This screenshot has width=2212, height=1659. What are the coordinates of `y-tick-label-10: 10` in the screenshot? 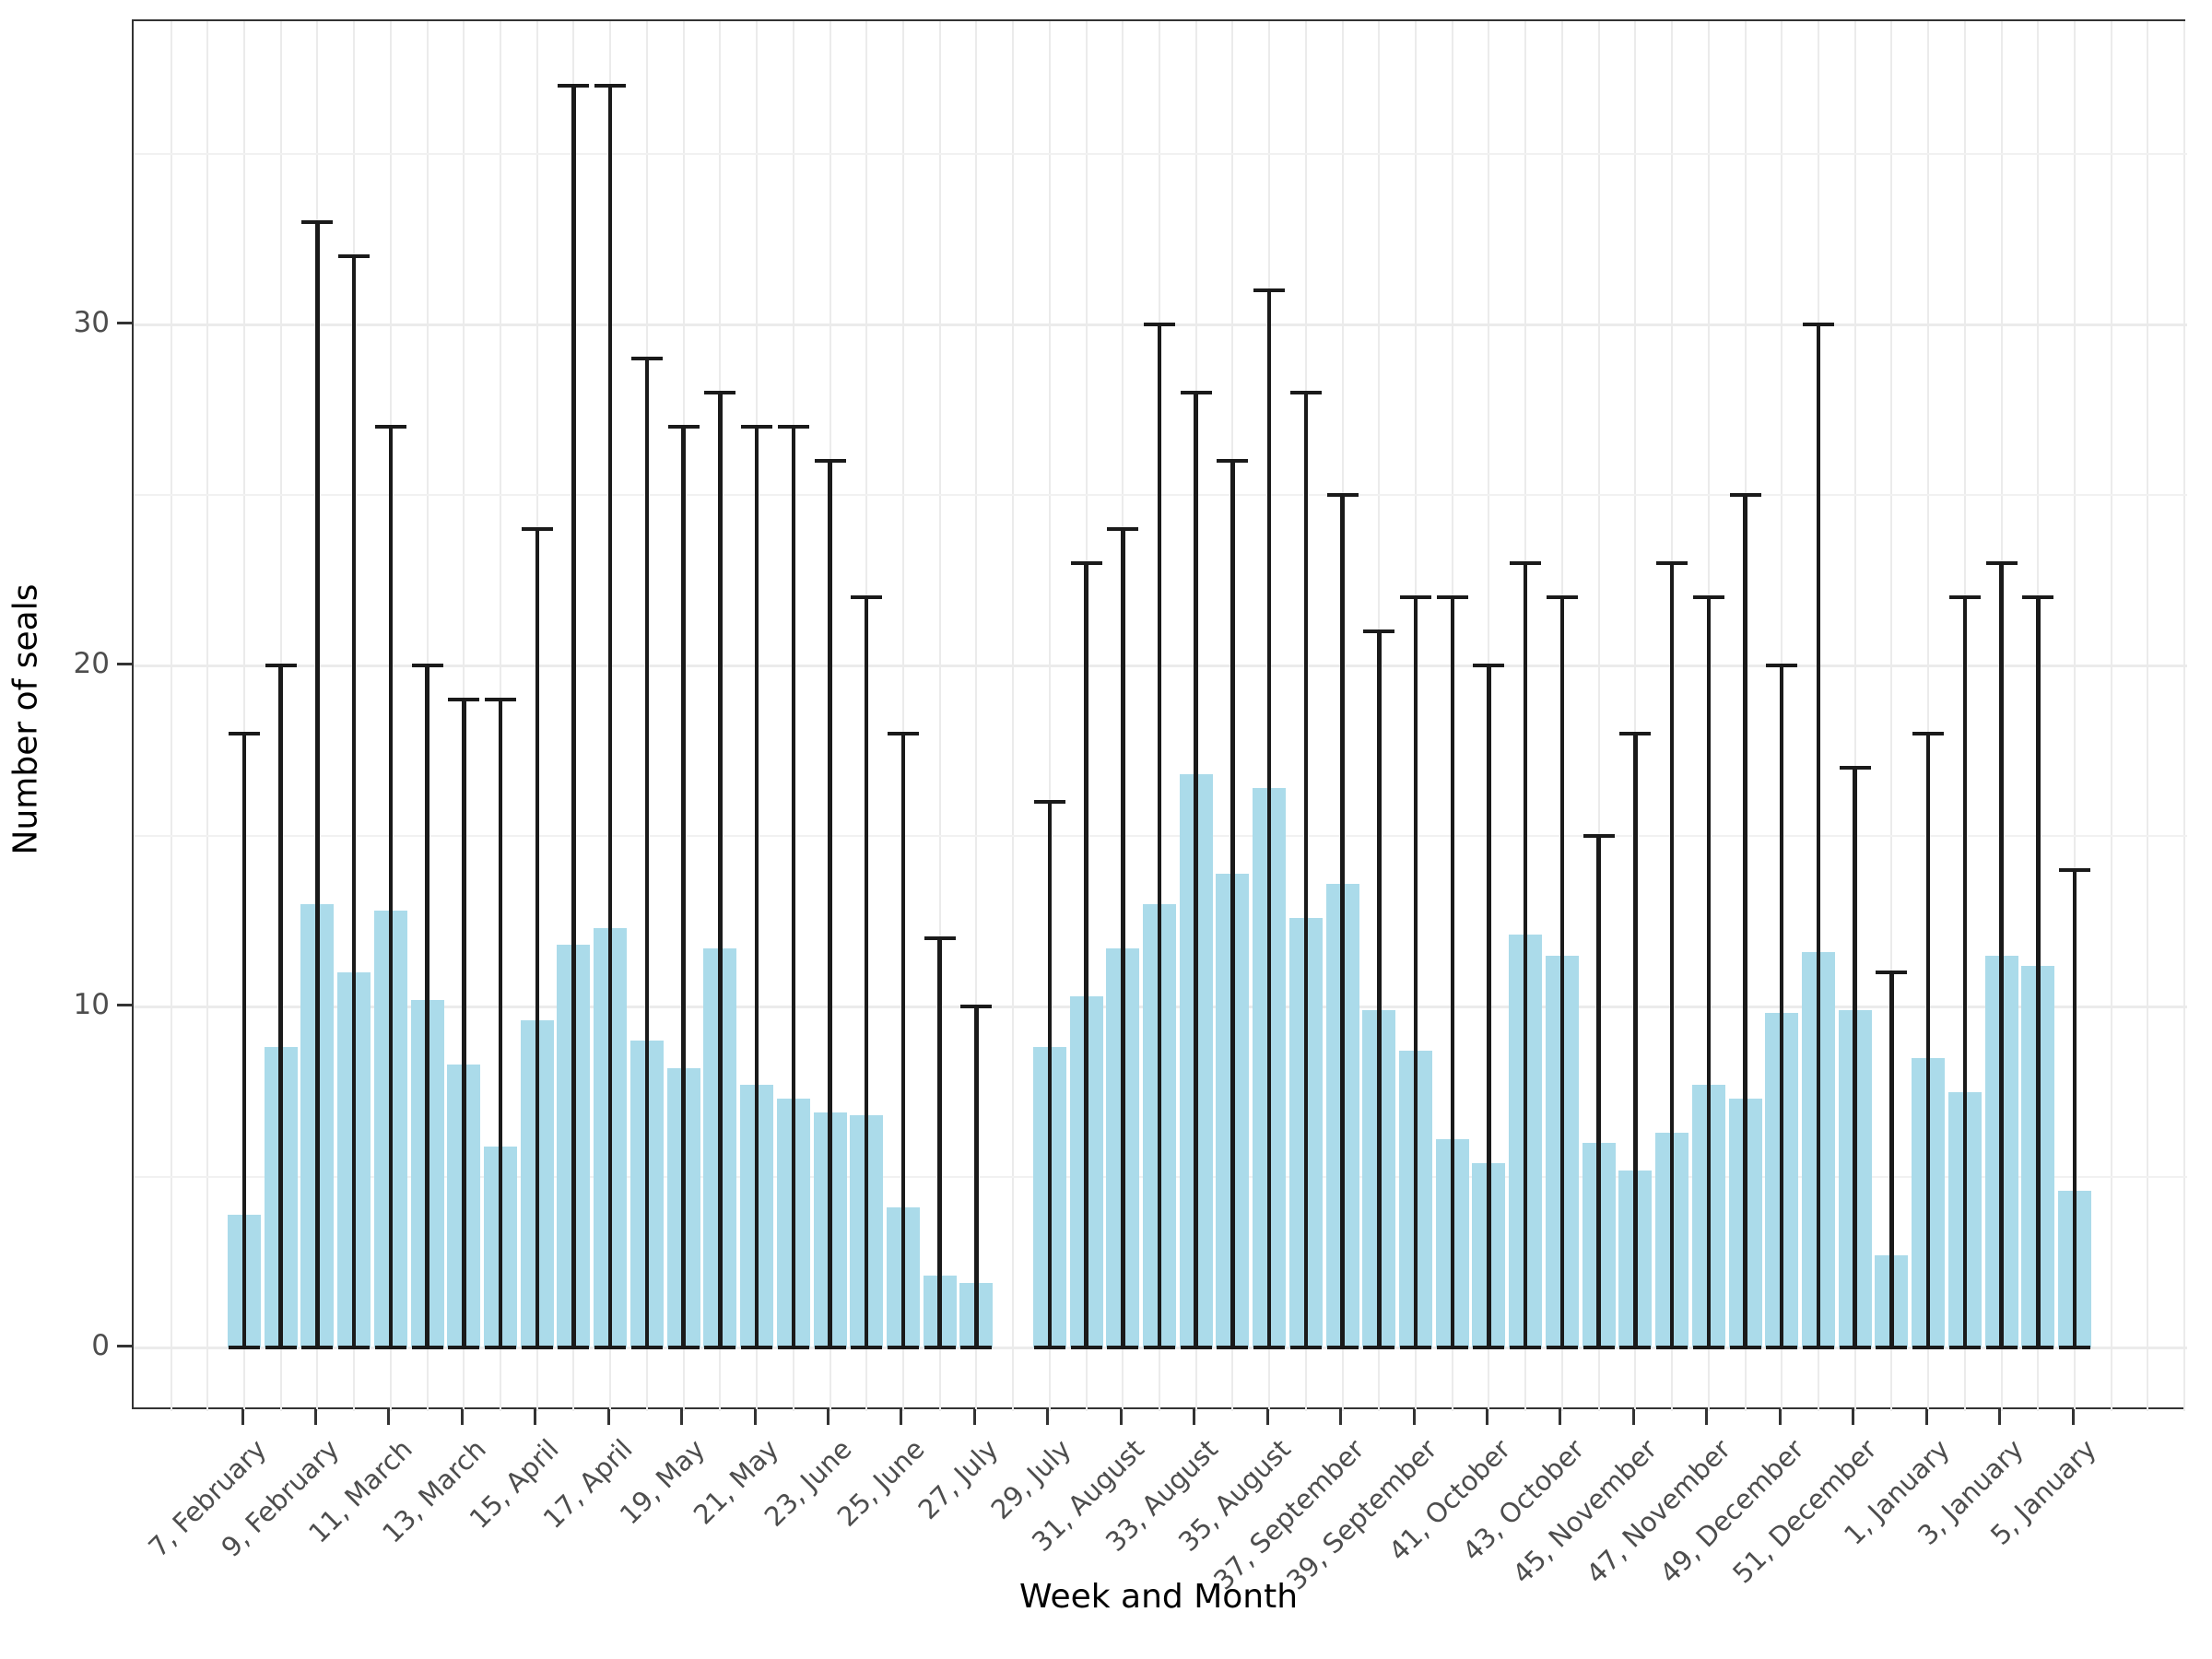 It's located at (91, 1004).